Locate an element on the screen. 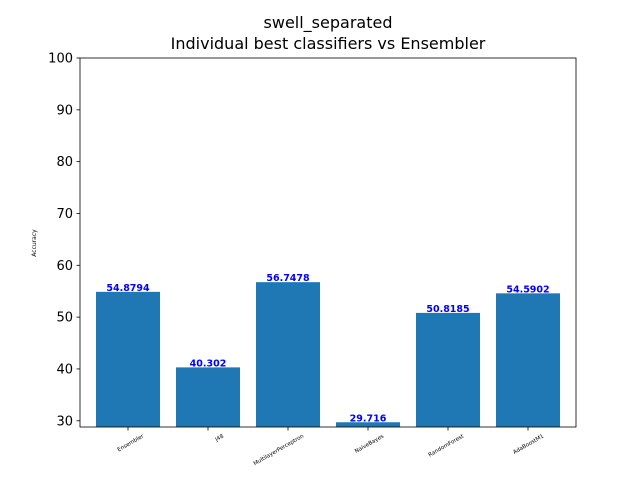  y-tick-label: 100 is located at coordinates (60, 59).